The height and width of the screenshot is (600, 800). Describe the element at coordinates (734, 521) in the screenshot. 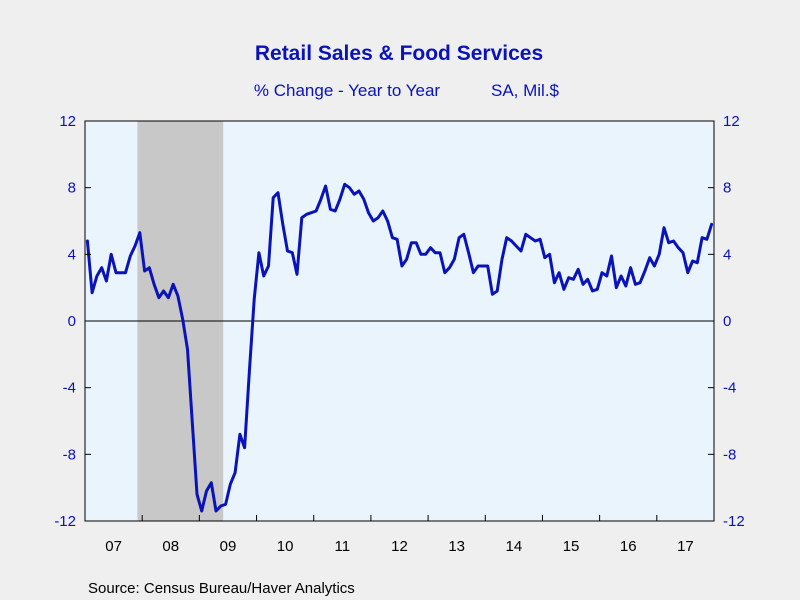

I see `y-tick-label-right: -12` at that location.